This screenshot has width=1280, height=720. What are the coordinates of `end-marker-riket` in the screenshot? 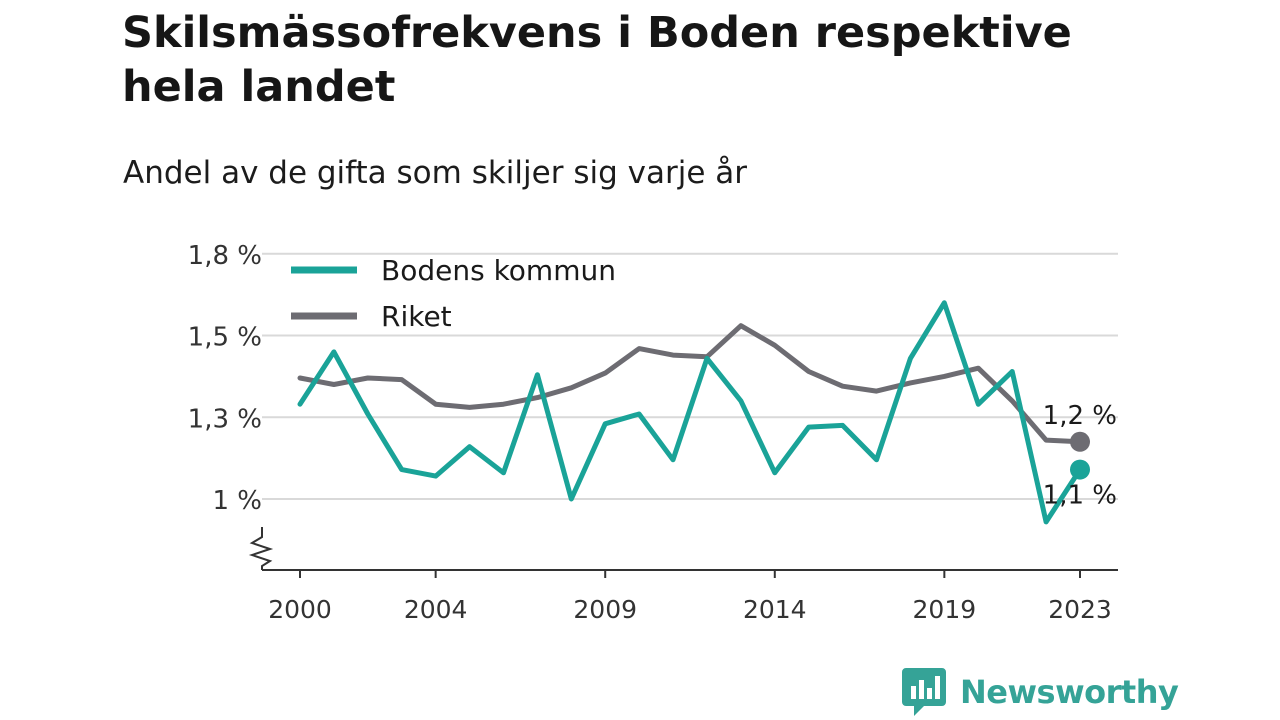 It's located at (1080, 441).